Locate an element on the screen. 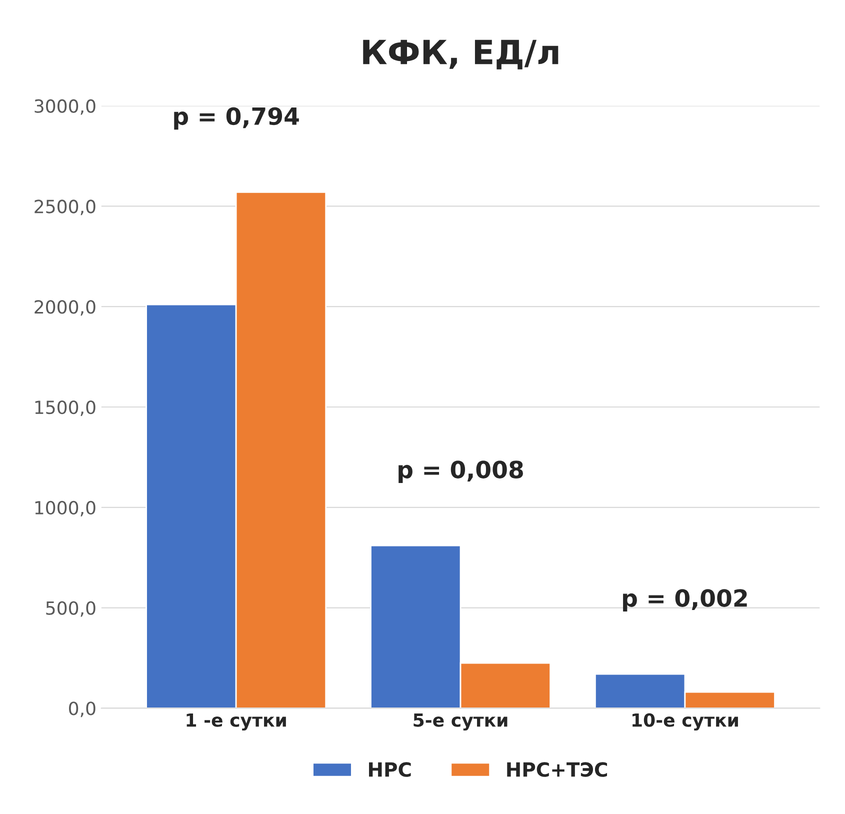  x-tick-label: 10-е сутки is located at coordinates (685, 722).